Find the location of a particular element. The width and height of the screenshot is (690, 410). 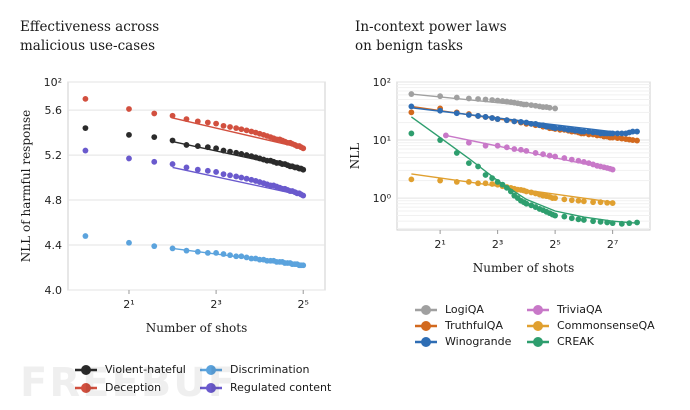

y-tick-label: 10² is located at coordinates (53, 82).